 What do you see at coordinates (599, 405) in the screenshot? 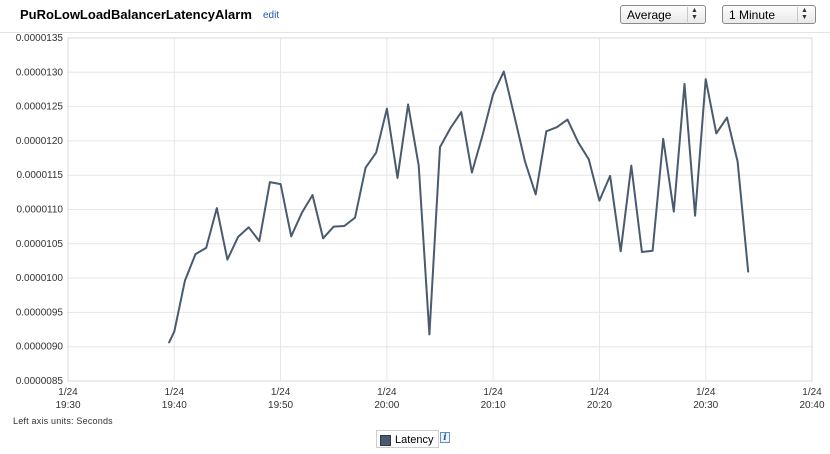
I see `x-tick-time: 20:20` at bounding box center [599, 405].